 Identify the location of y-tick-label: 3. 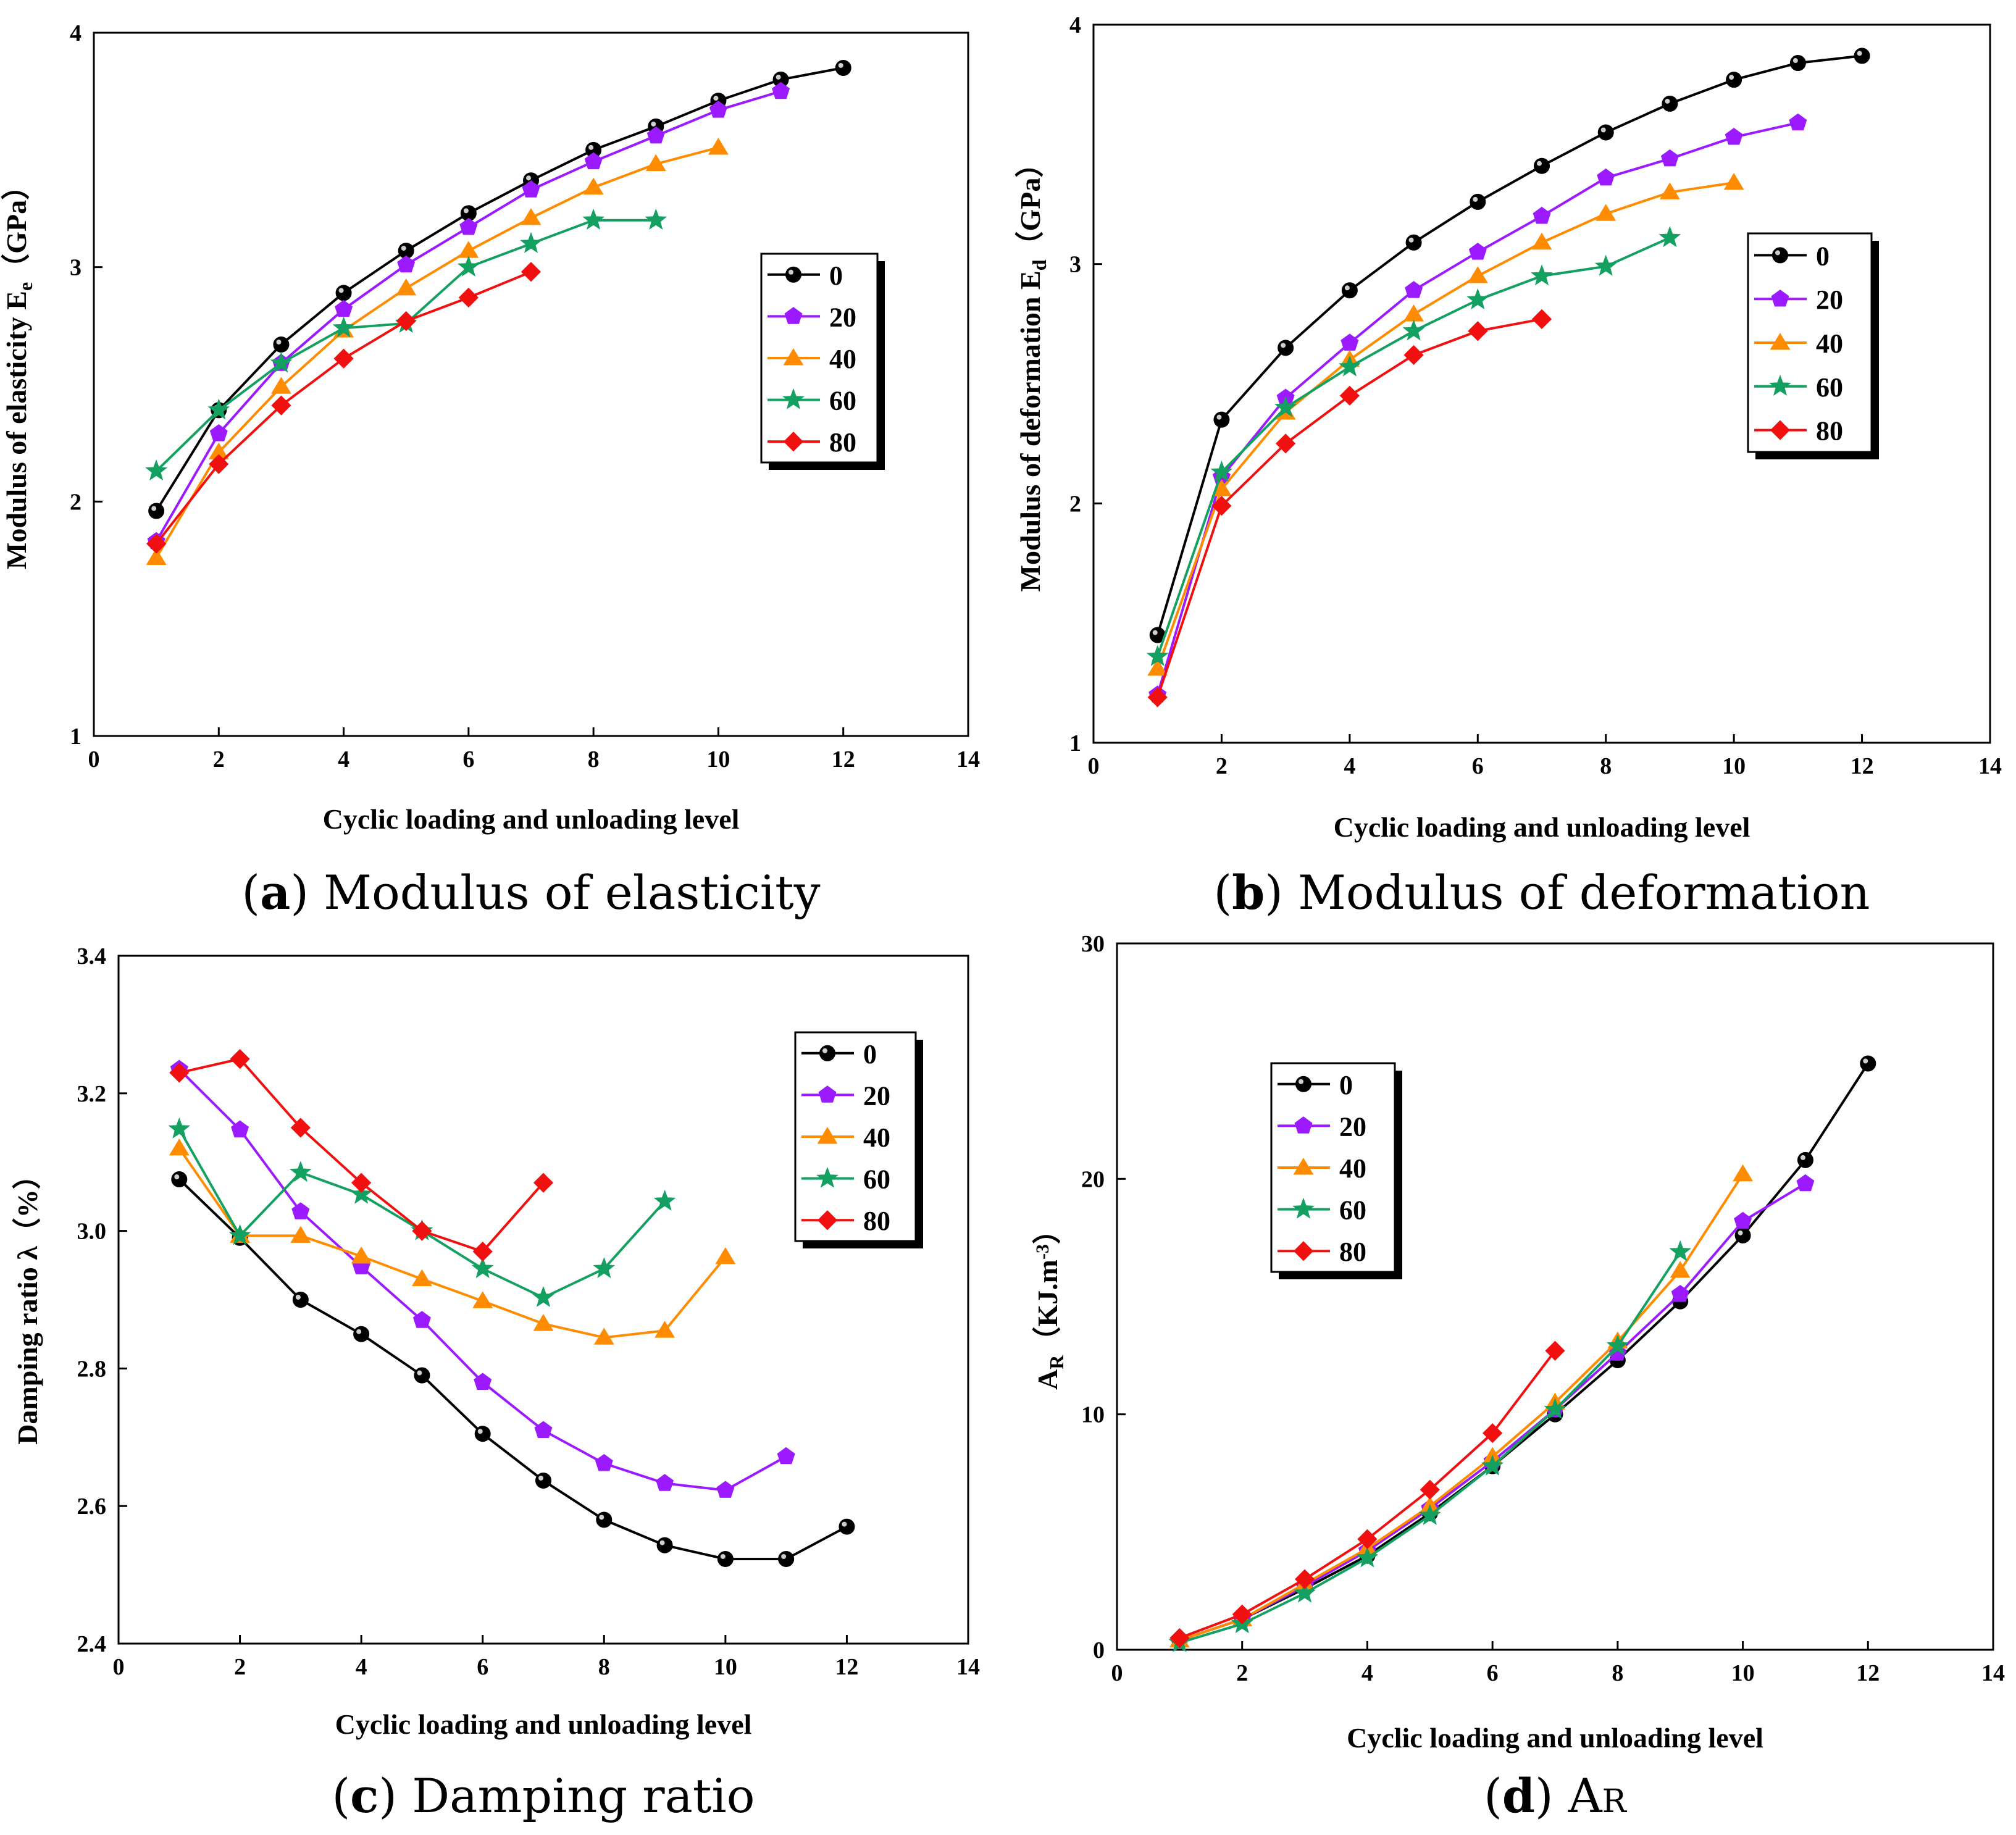
(1075, 265).